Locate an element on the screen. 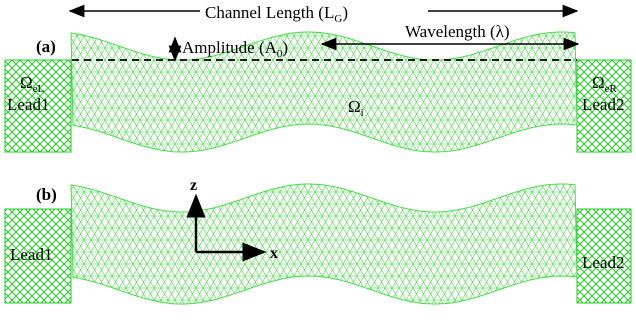  wavelength-label: Wavelength (λ) is located at coordinates (457, 31).